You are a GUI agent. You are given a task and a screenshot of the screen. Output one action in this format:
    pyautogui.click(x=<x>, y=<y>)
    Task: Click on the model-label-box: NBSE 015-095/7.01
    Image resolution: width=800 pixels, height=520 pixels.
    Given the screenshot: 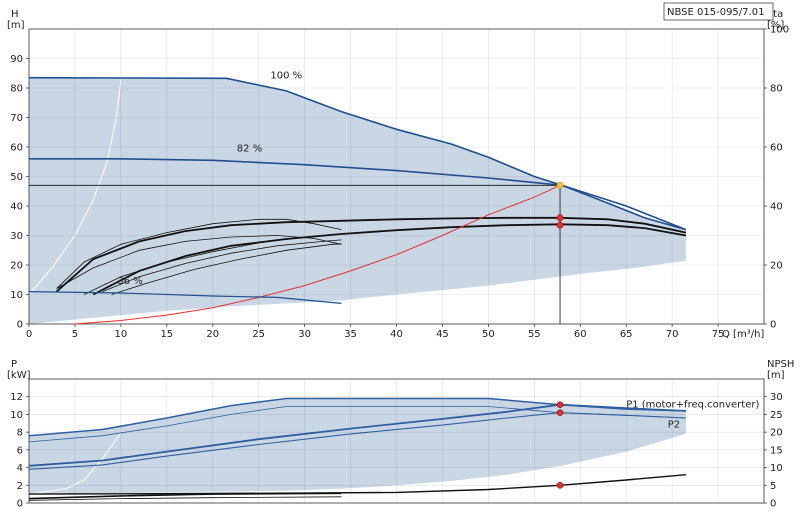 What is the action you would take?
    pyautogui.click(x=718, y=11)
    